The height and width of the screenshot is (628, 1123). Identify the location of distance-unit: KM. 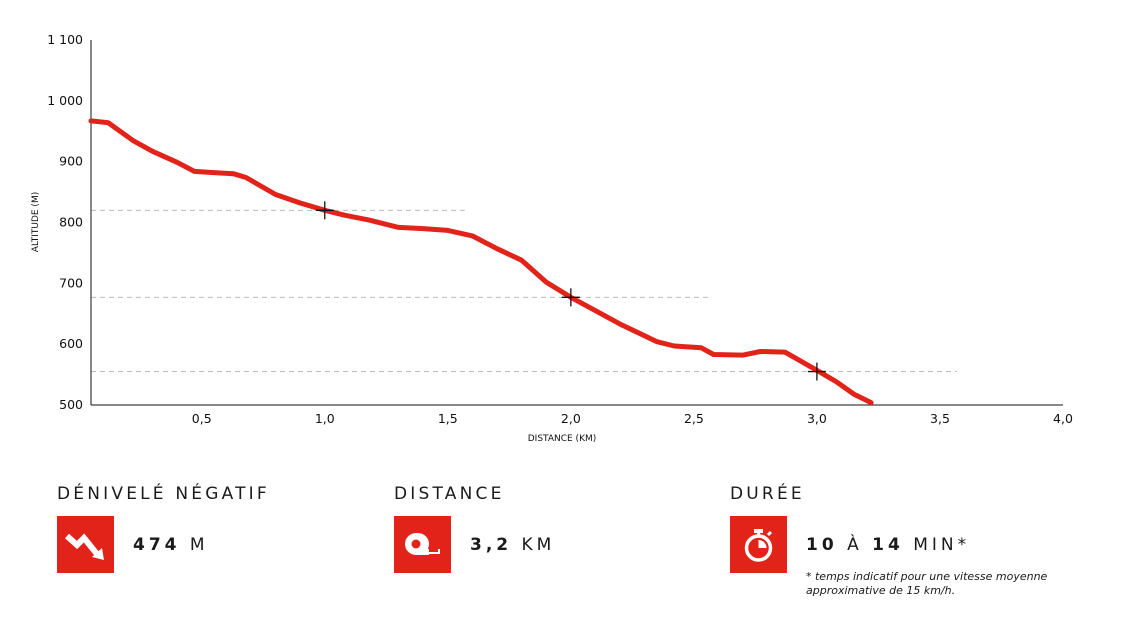
(538, 544).